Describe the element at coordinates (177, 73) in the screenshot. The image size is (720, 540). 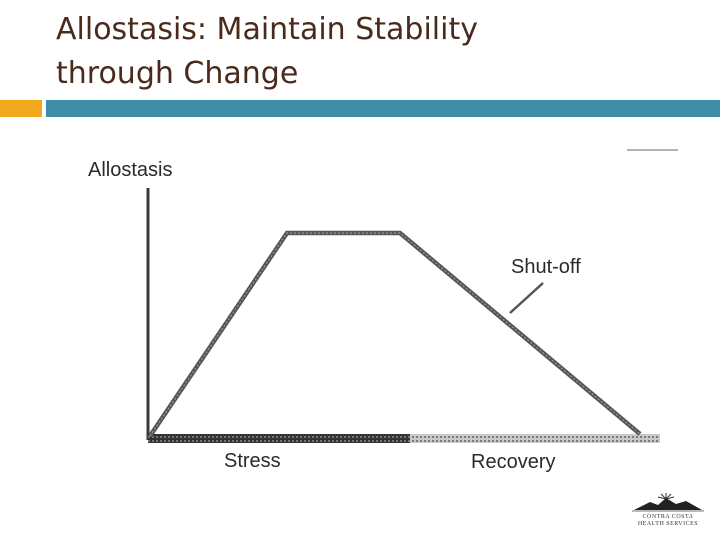
I see `title-line-2: through Change` at that location.